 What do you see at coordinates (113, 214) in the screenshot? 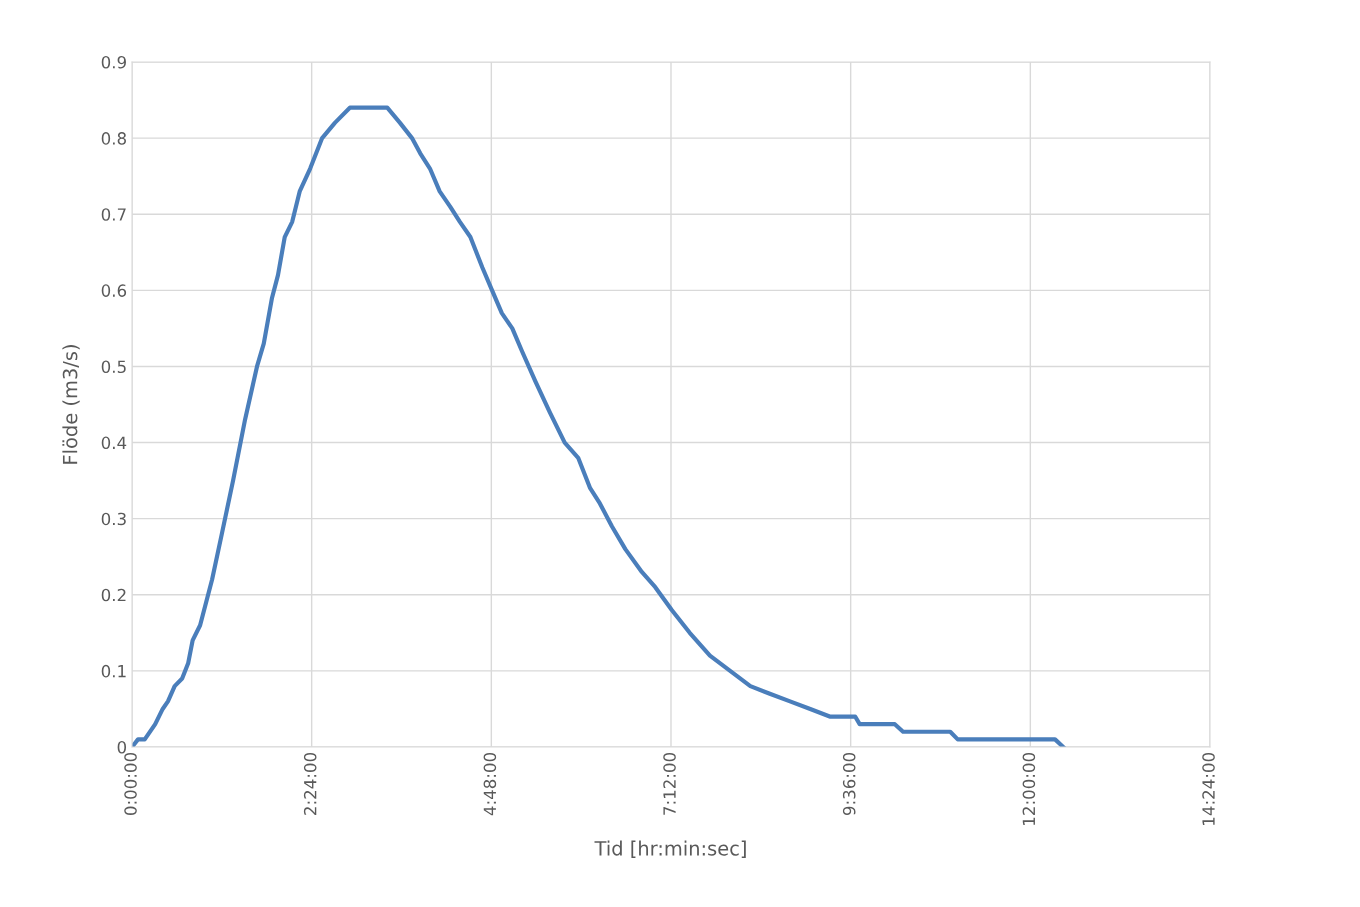
I see `y-tick-label: 0.7` at bounding box center [113, 214].